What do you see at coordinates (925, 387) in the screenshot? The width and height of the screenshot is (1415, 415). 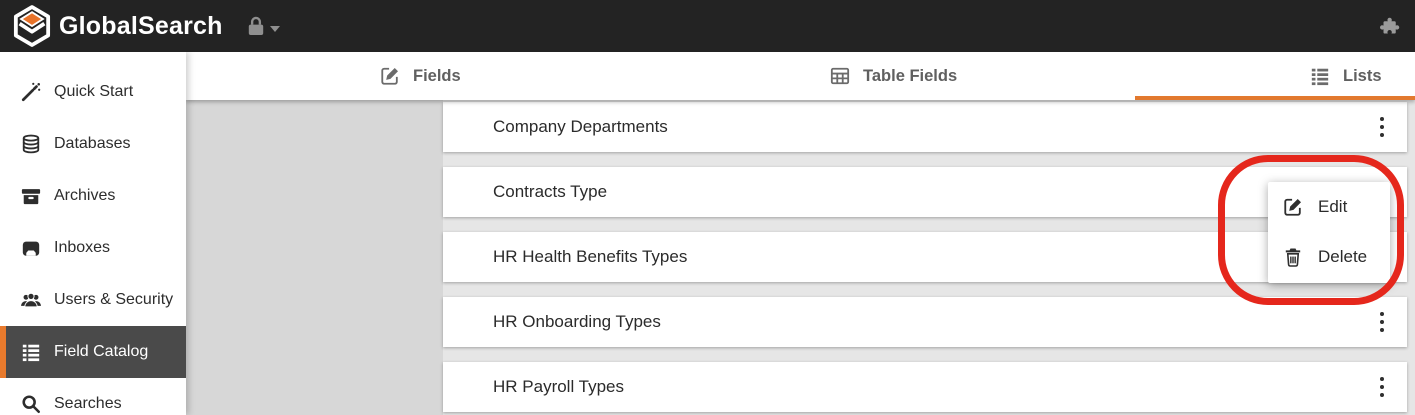 I see `list-row-hr-payroll-types: HR Payroll Types` at bounding box center [925, 387].